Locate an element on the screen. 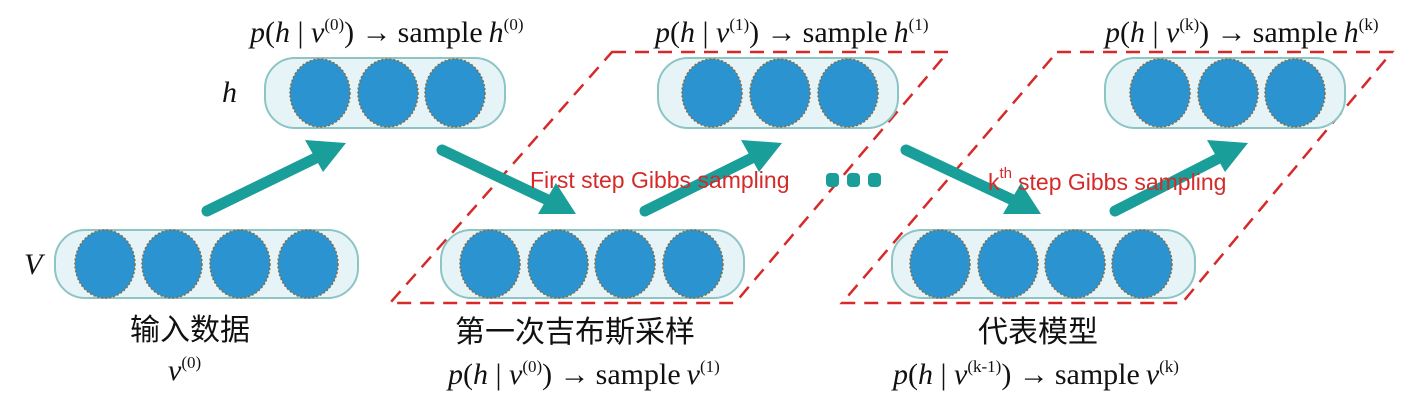 The height and width of the screenshot is (406, 1417). kth-step-label: kth step Gibbs sampling is located at coordinates (1107, 180).